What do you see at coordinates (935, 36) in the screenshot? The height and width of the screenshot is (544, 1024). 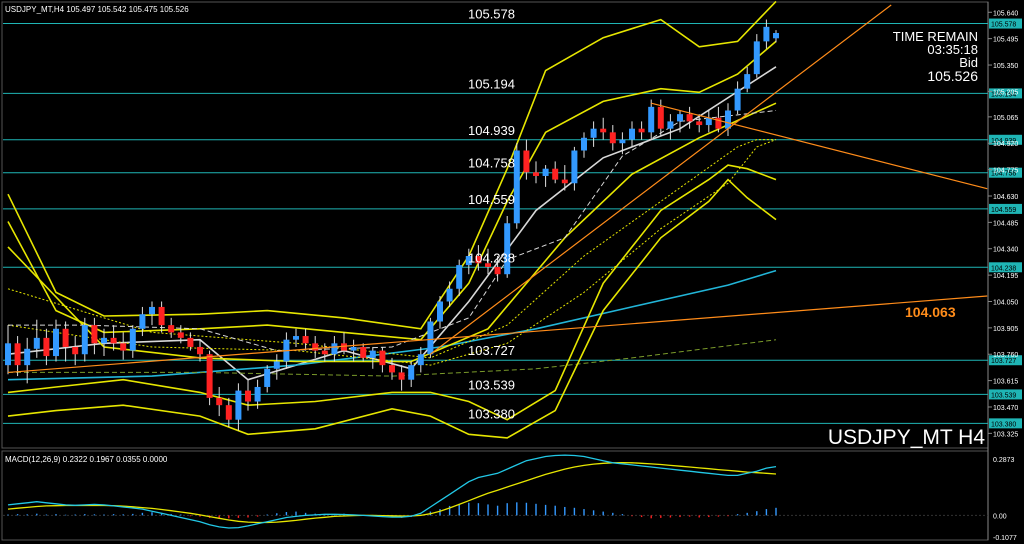 I see `time-remain-title: TIME REMAIN` at bounding box center [935, 36].